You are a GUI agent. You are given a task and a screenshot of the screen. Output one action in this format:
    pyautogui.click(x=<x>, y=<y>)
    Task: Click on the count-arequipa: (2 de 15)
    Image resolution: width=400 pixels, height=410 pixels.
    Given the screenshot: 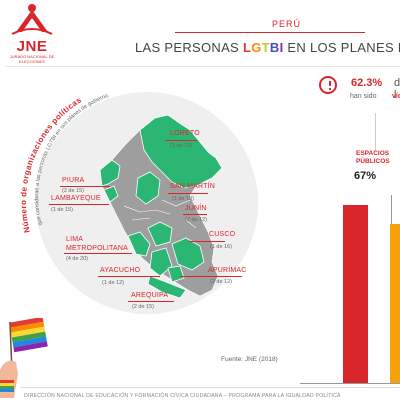 What is the action you would take?
    pyautogui.click(x=143, y=307)
    